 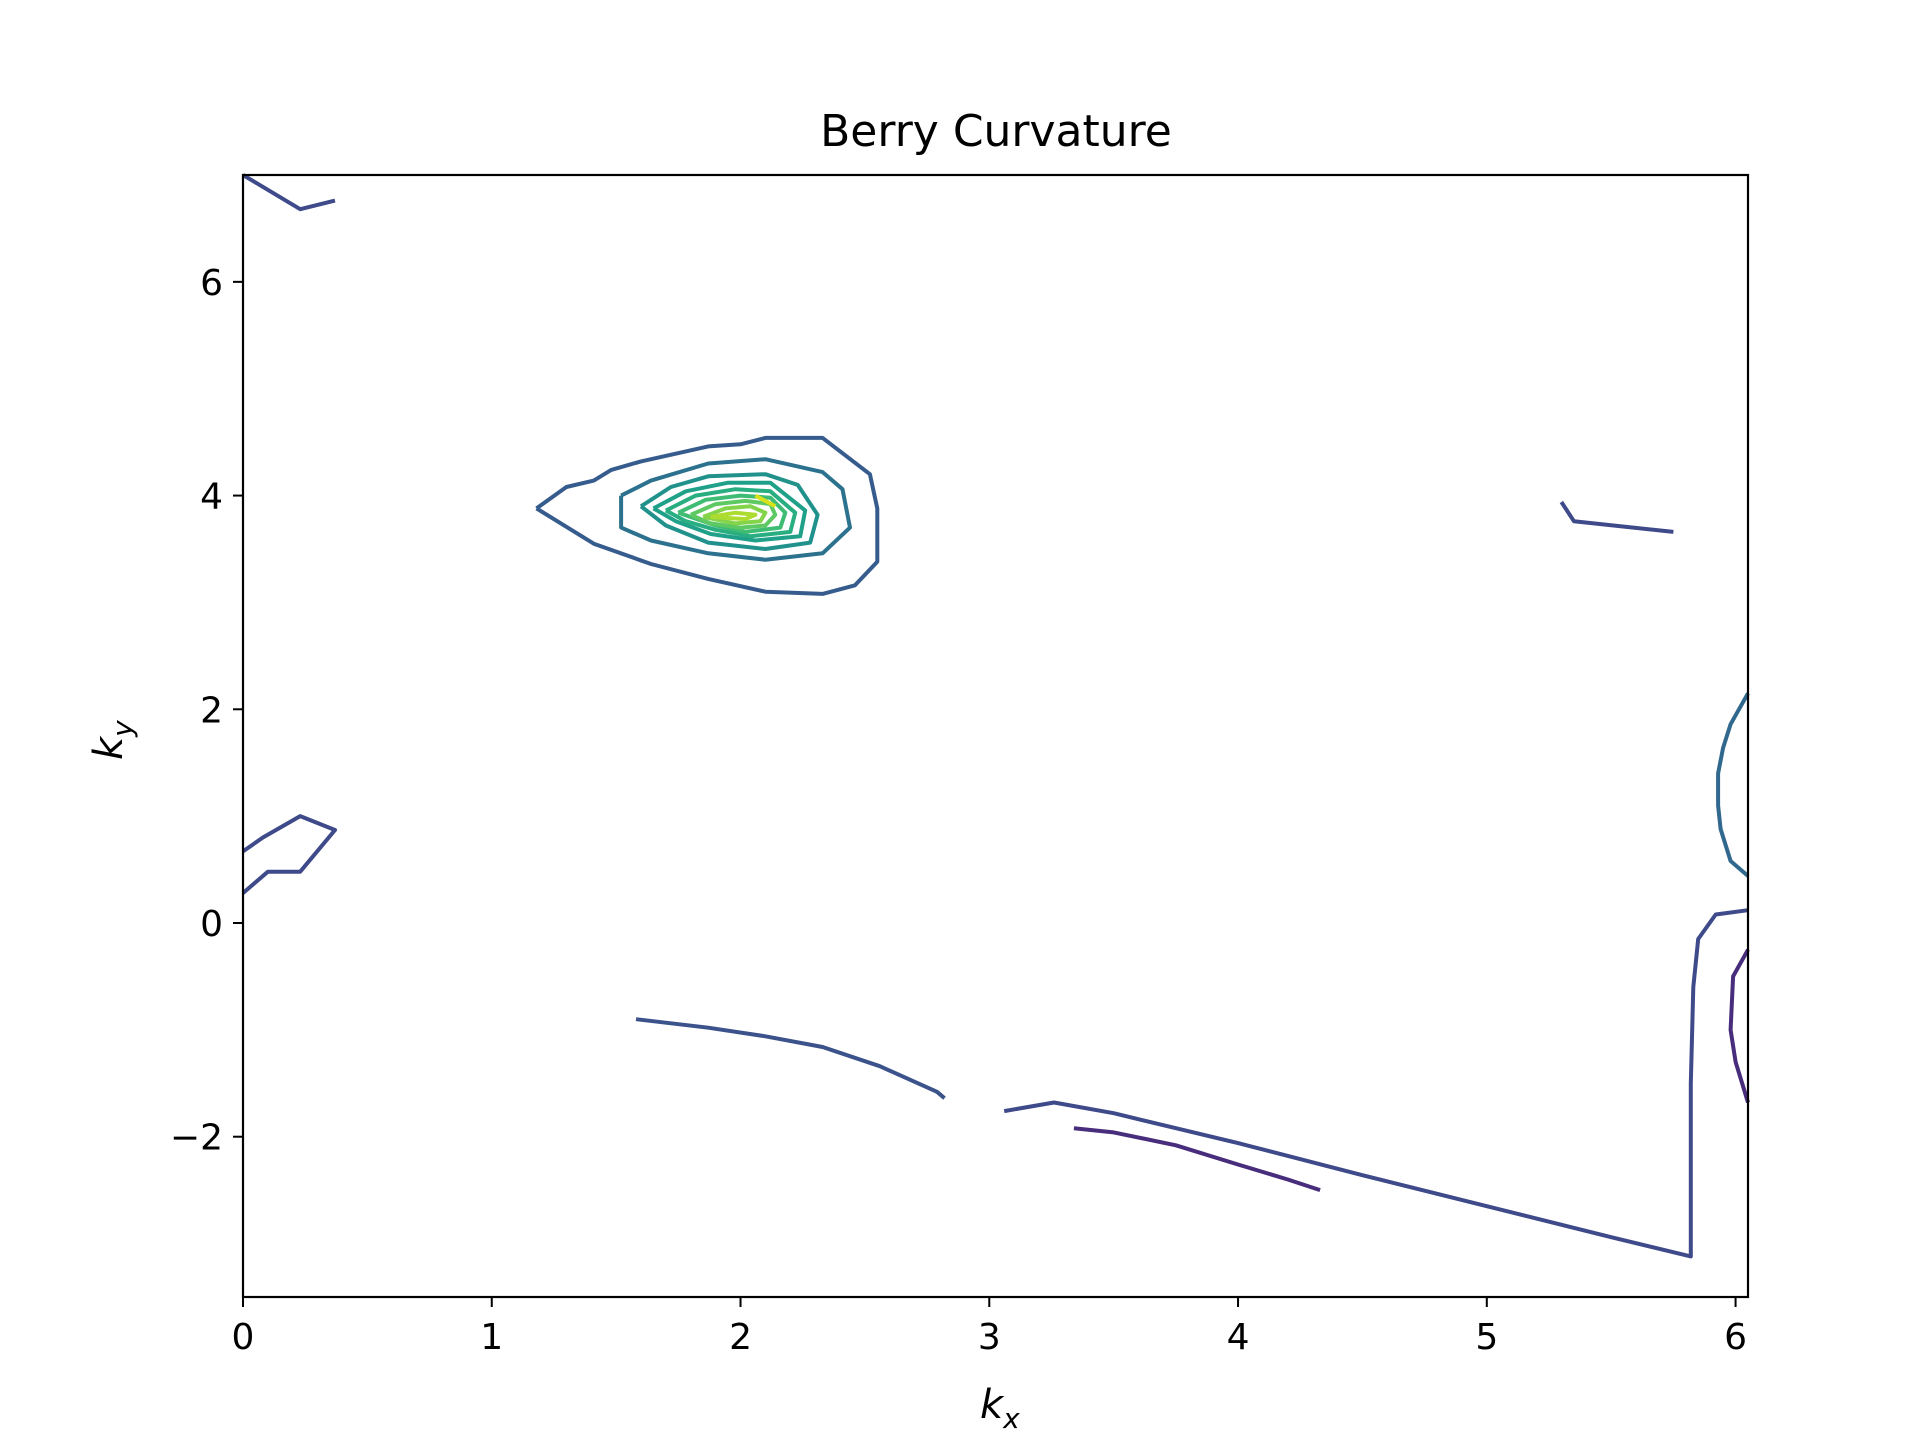 I want to click on x-tick-label: 3, so click(x=989, y=1337).